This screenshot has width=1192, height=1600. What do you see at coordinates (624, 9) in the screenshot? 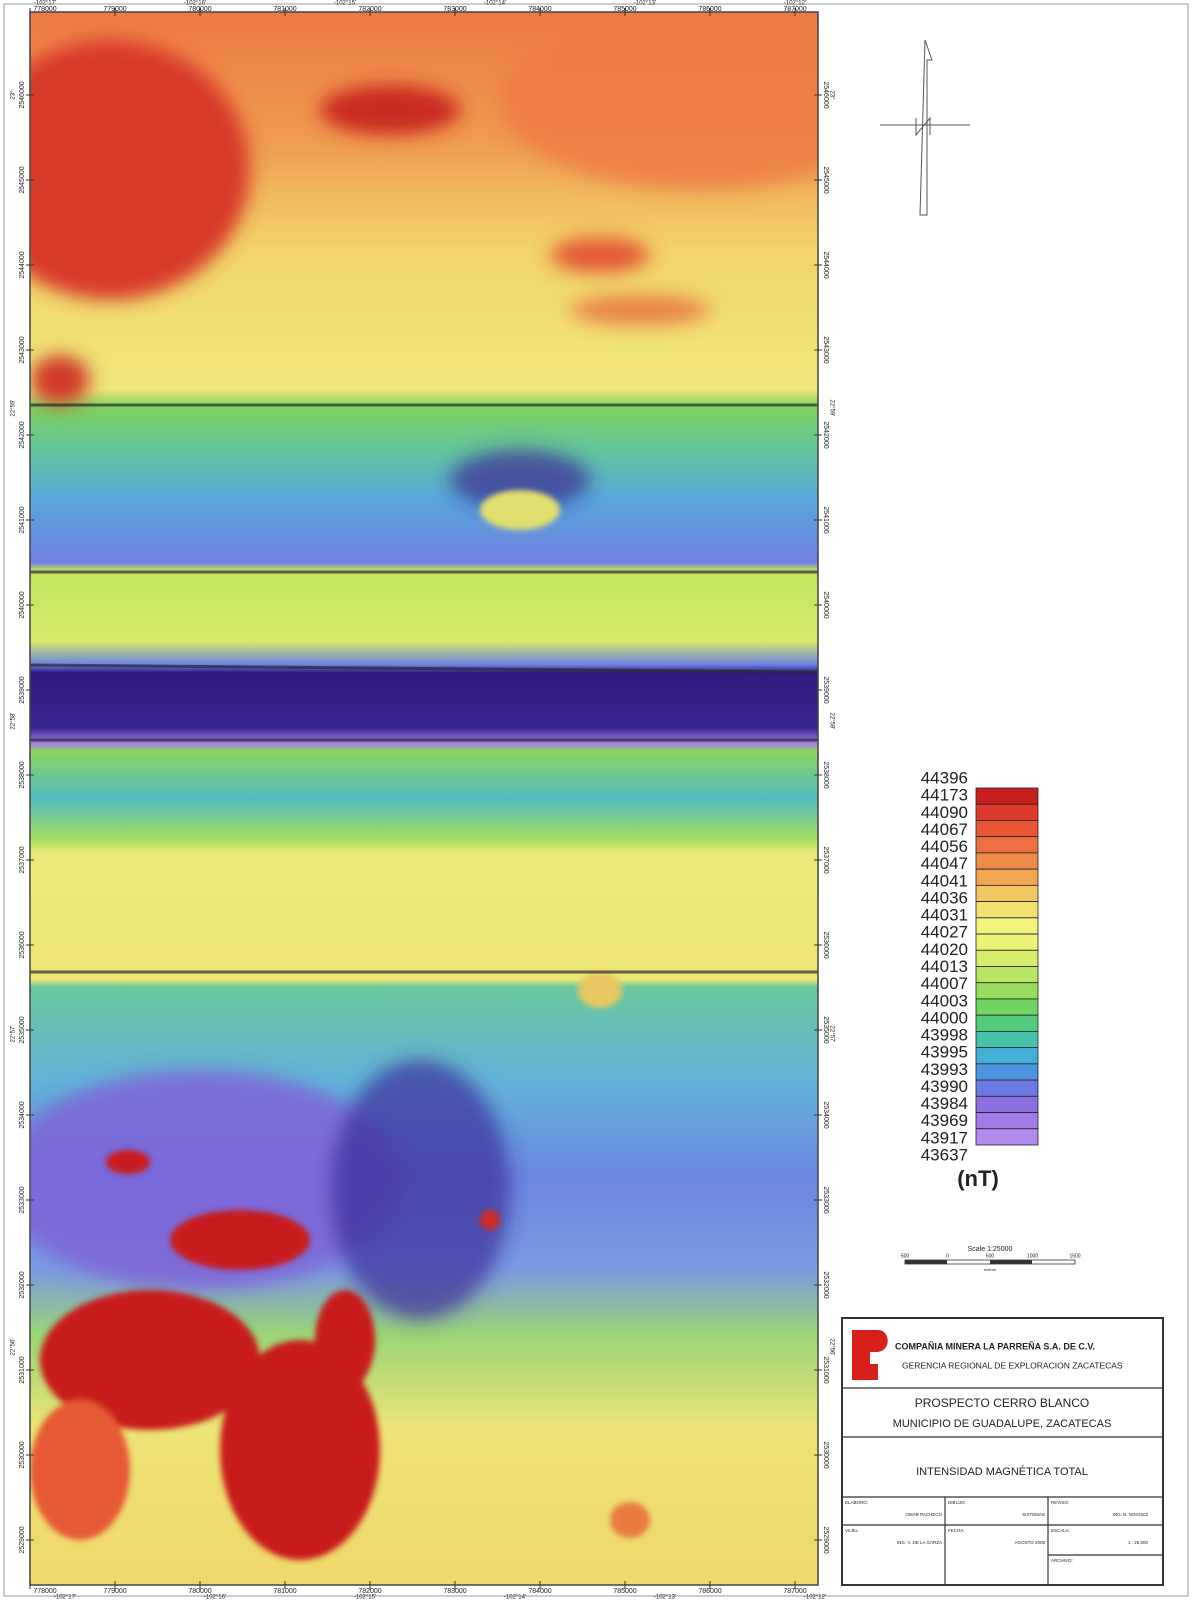
I see `easting-label: 785000` at bounding box center [624, 9].